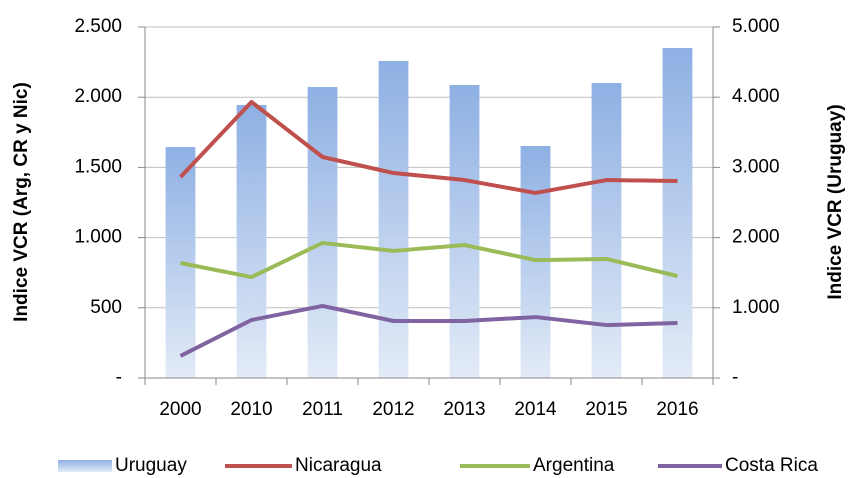 Image resolution: width=852 pixels, height=478 pixels. Describe the element at coordinates (393, 409) in the screenshot. I see `x-tick-label: 2012` at that location.